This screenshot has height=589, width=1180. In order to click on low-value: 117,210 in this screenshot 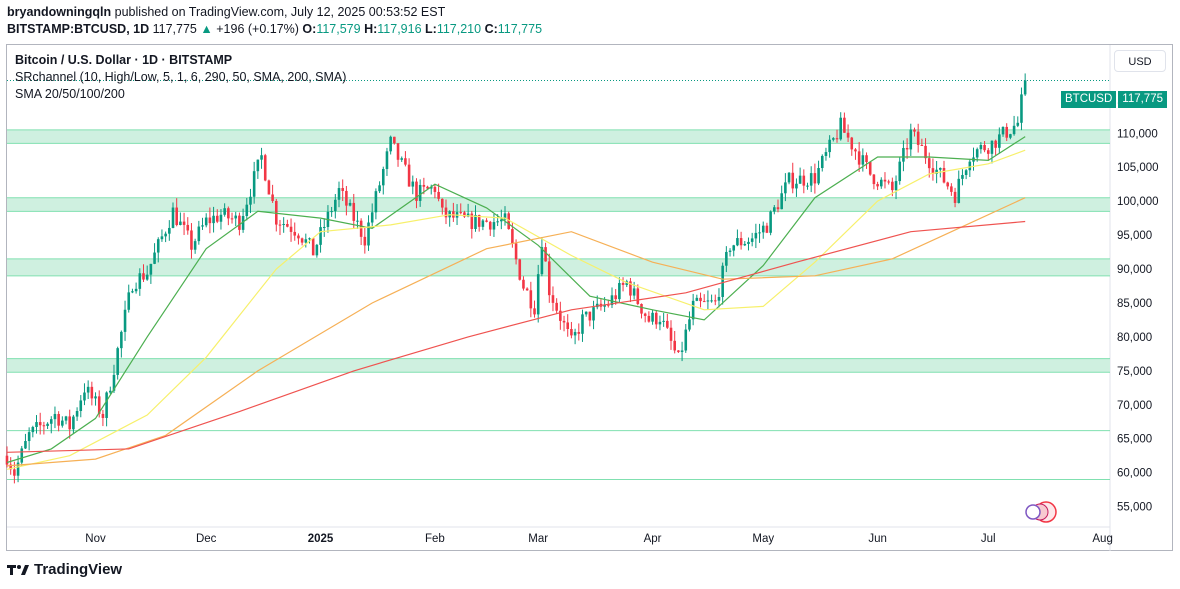, I will do `click(459, 29)`.